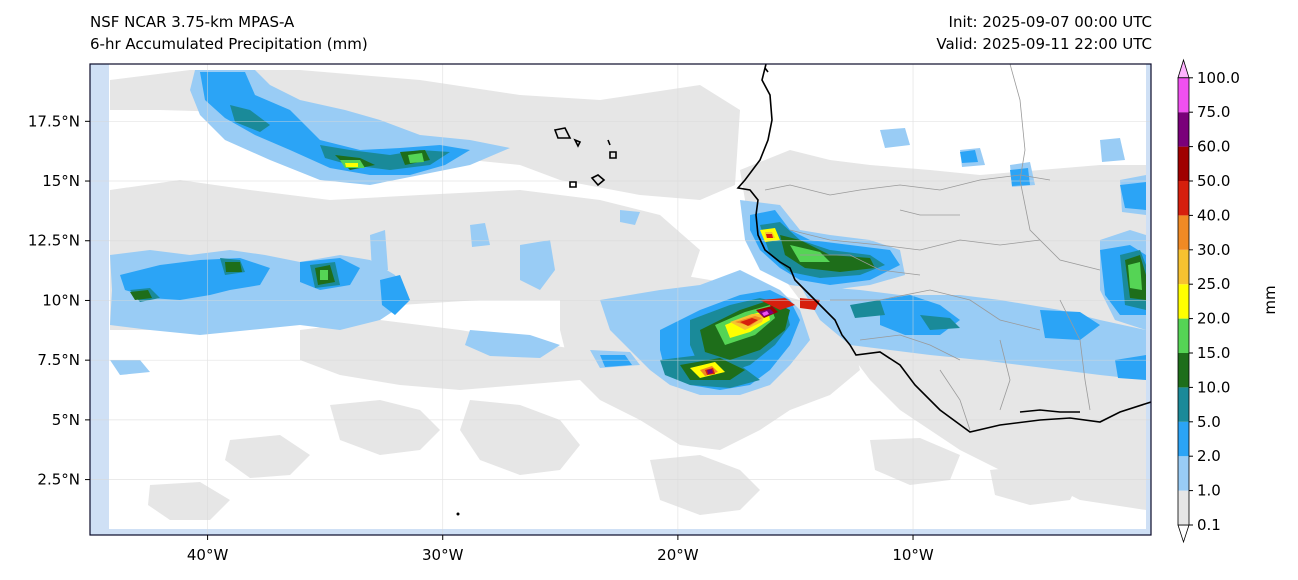 This screenshot has width=1298, height=580. I want to click on lat-tick-label: 17.5°N, so click(54, 121).